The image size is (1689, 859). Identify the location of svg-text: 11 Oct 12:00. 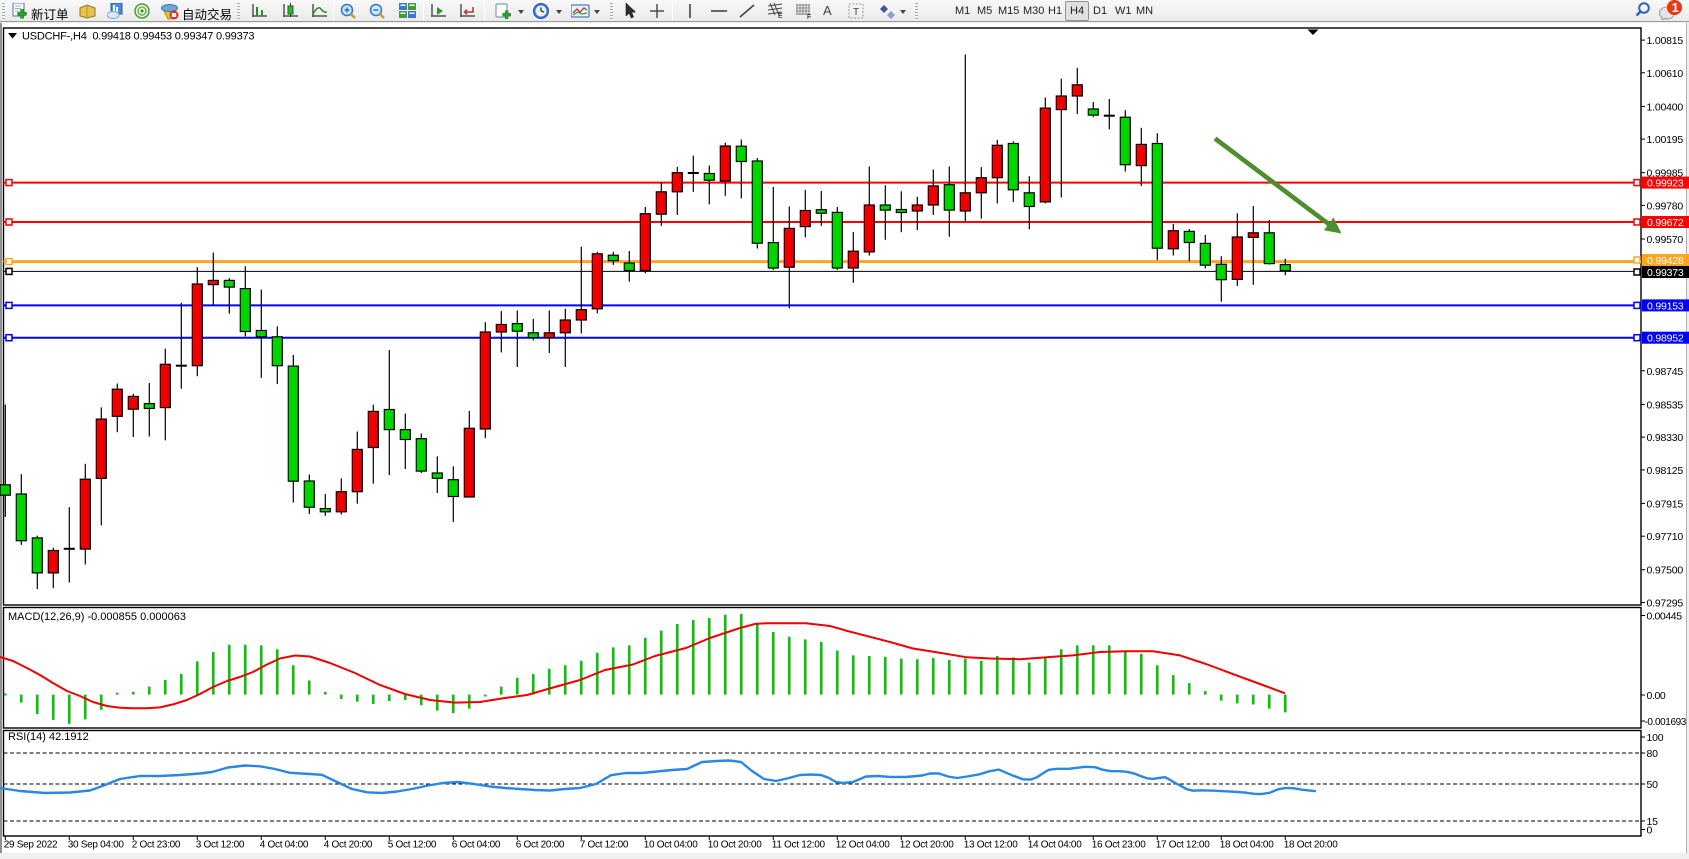
(799, 845).